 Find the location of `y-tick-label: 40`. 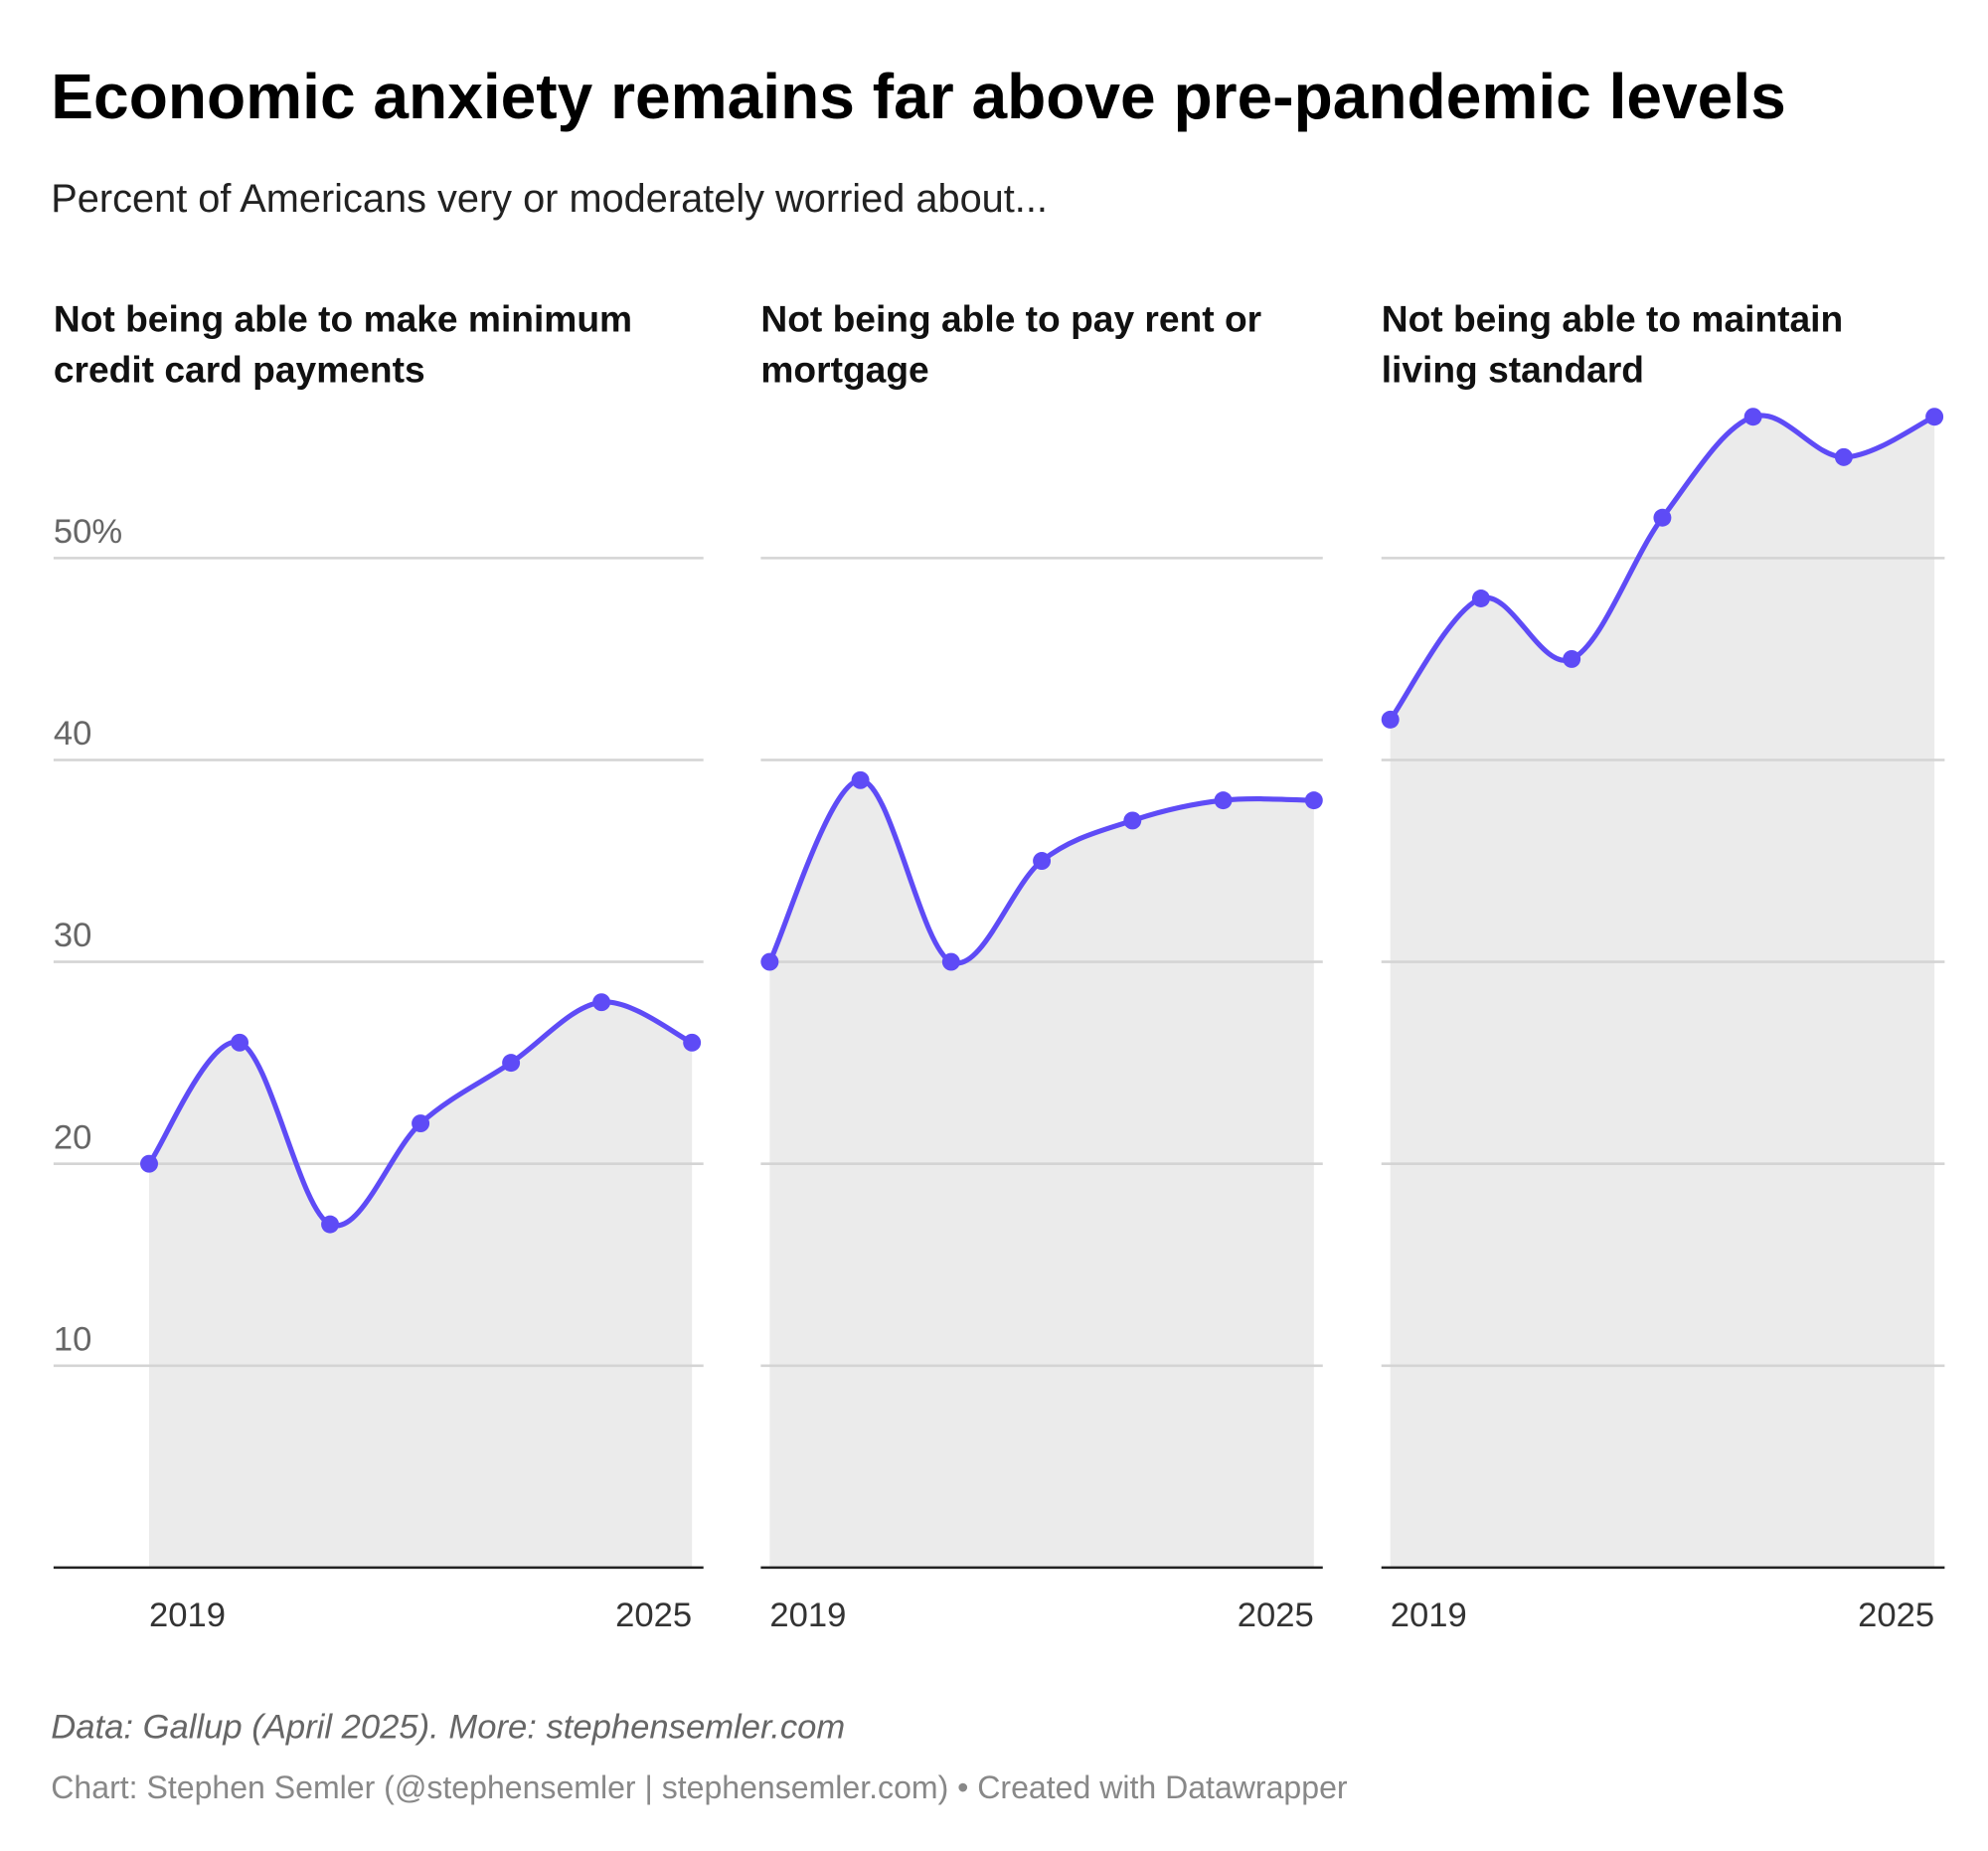

y-tick-label: 40 is located at coordinates (72, 734).